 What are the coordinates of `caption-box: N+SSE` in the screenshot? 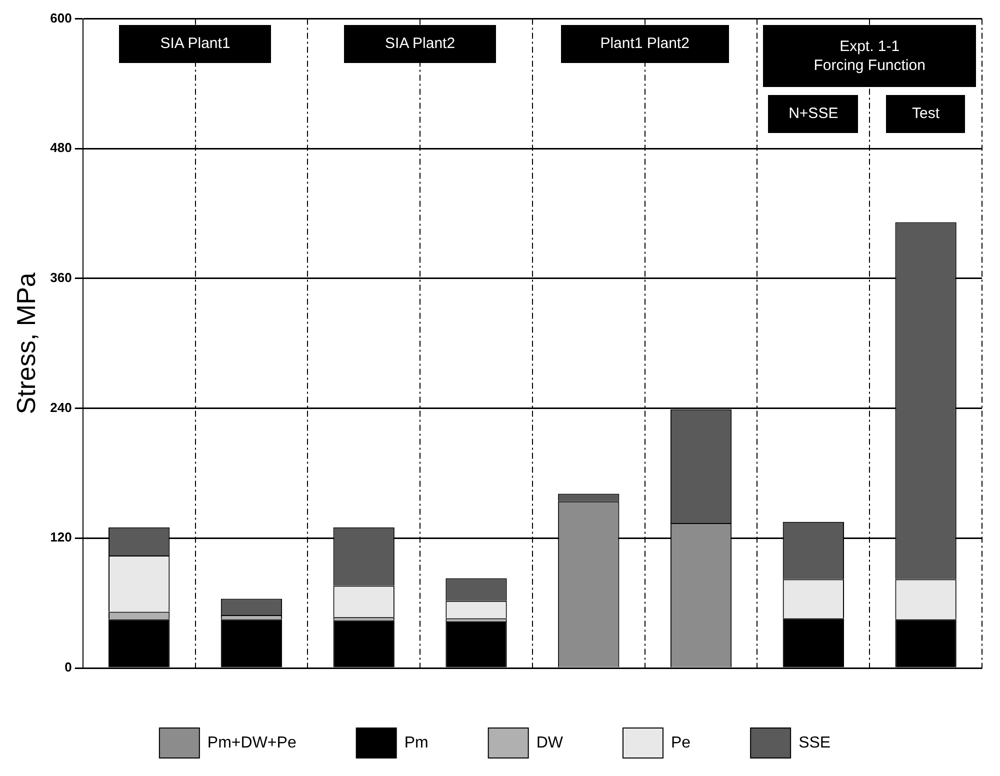 It's located at (813, 113).